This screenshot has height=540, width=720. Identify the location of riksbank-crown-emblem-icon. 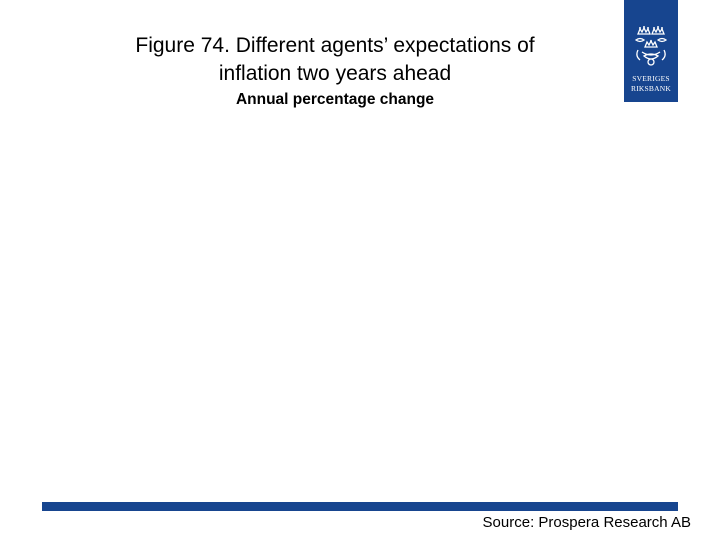
(651, 46).